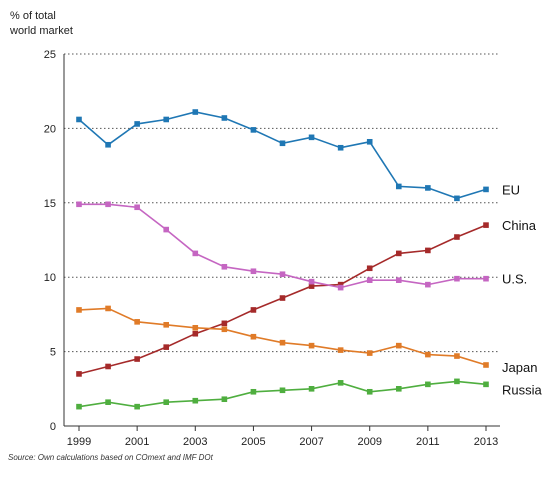 The image size is (550, 496). What do you see at coordinates (282, 342) in the screenshot?
I see `data-point-japan-2006` at bounding box center [282, 342].